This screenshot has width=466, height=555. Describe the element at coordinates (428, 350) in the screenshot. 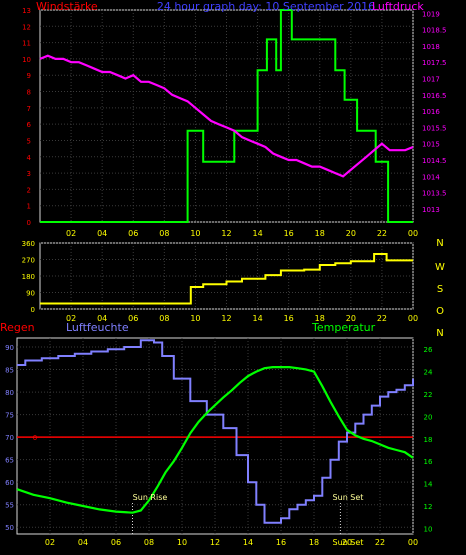

I see `temperature-tick-label: 26` at that location.